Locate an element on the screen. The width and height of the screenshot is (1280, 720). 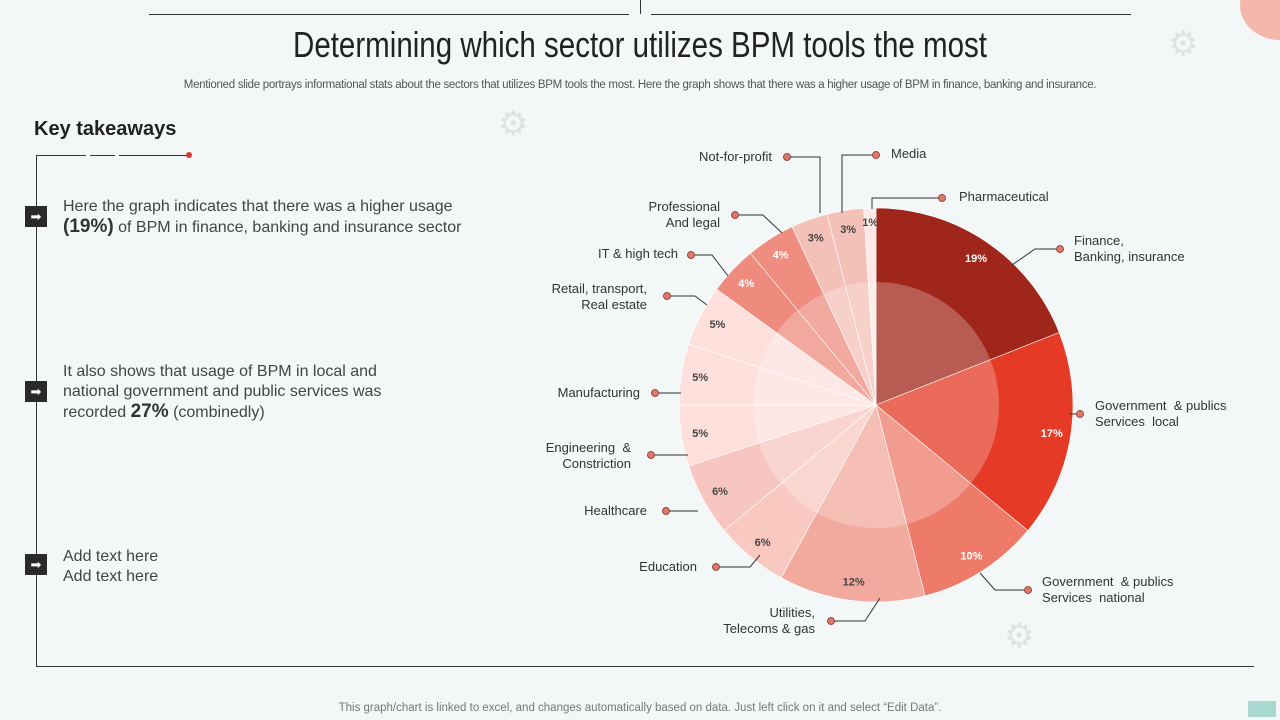
category-label: Government & publics Services local is located at coordinates (1161, 413).